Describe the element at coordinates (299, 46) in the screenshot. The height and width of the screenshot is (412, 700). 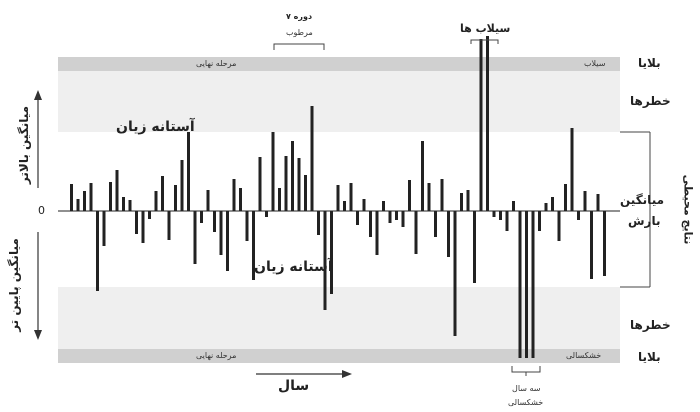
I see `wet-periods-bracket` at that location.